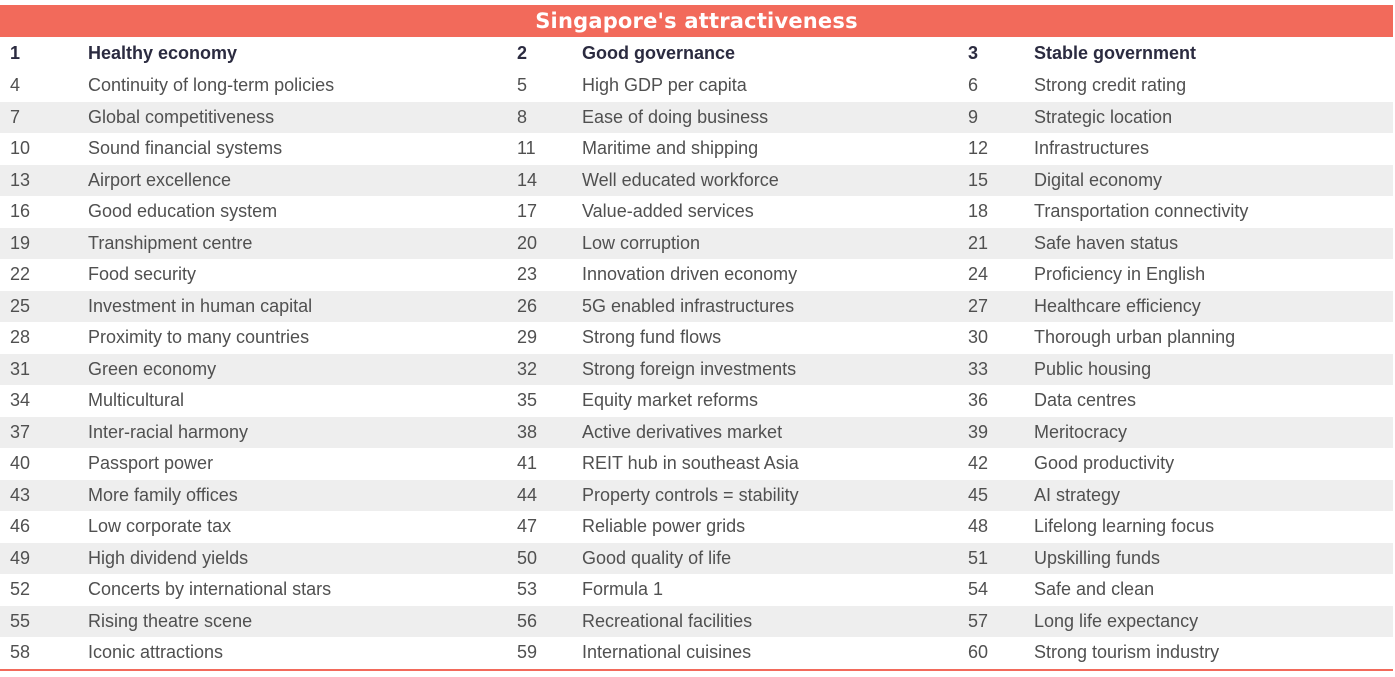  Describe the element at coordinates (20, 148) in the screenshot. I see `rank-number: 10` at that location.